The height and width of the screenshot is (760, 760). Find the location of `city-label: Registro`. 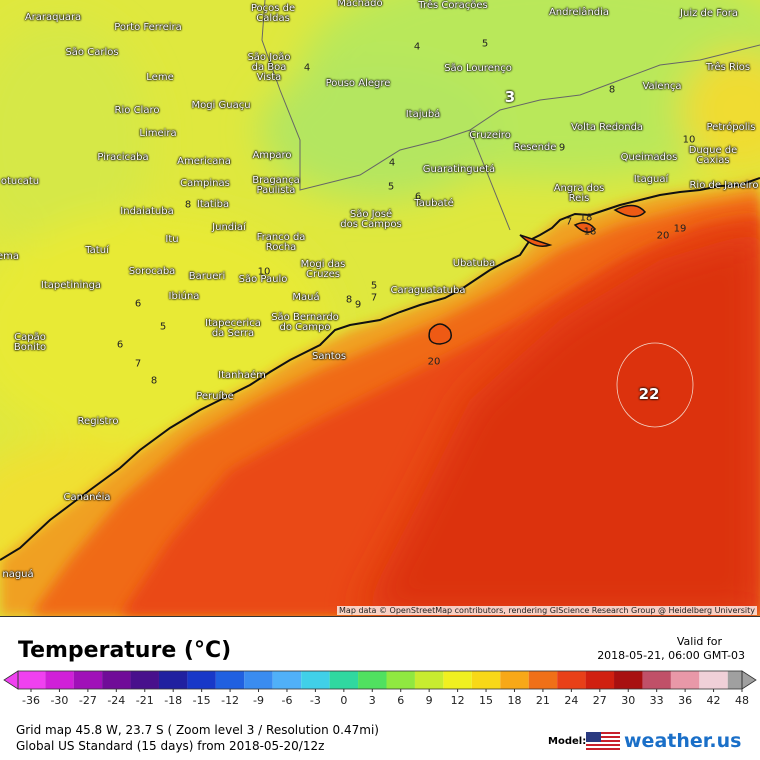

city-label: Registro is located at coordinates (98, 421).